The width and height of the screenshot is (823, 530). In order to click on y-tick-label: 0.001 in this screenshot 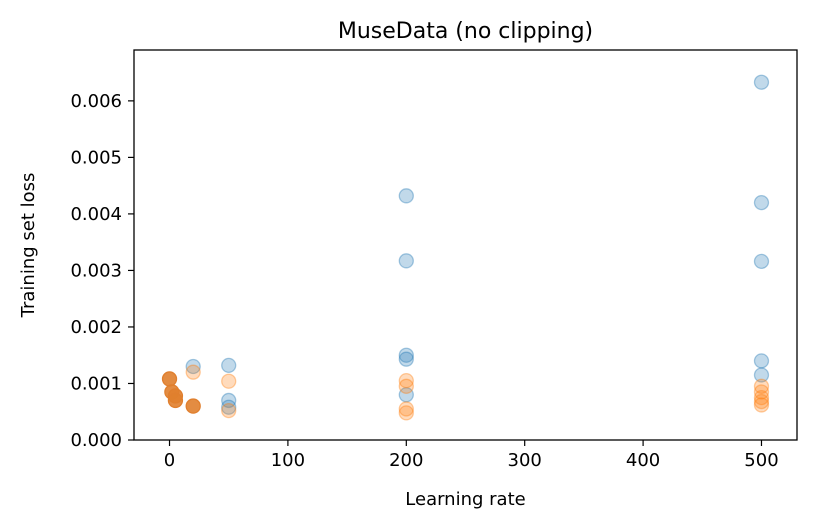, I will do `click(96, 383)`.